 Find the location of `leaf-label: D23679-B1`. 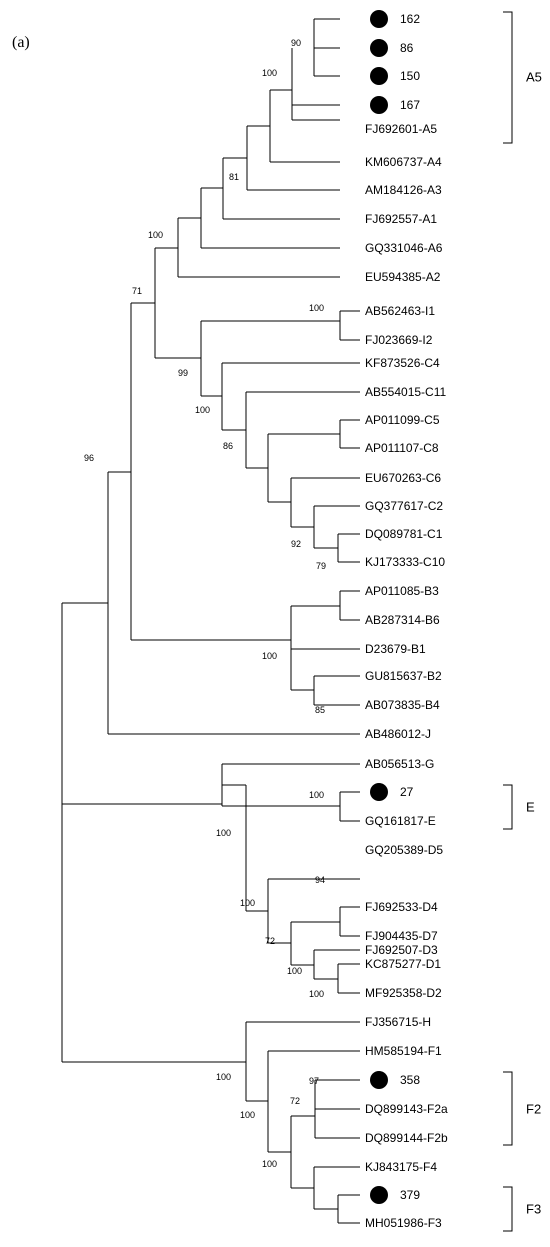

leaf-label: D23679-B1 is located at coordinates (395, 649).